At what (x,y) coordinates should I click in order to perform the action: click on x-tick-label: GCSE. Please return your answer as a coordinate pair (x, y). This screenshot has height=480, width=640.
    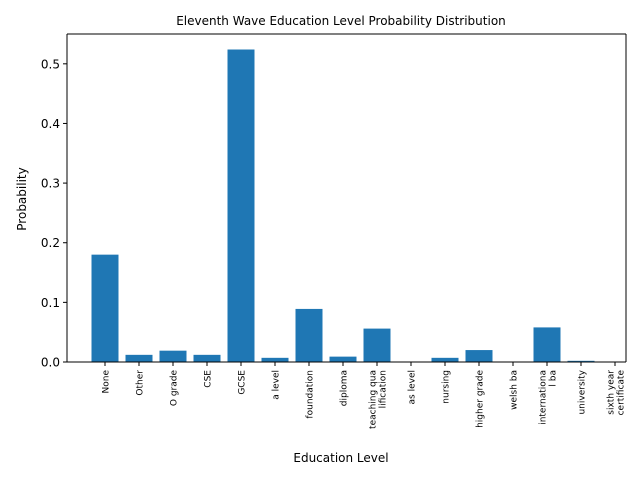
    Looking at the image, I should click on (243, 382).